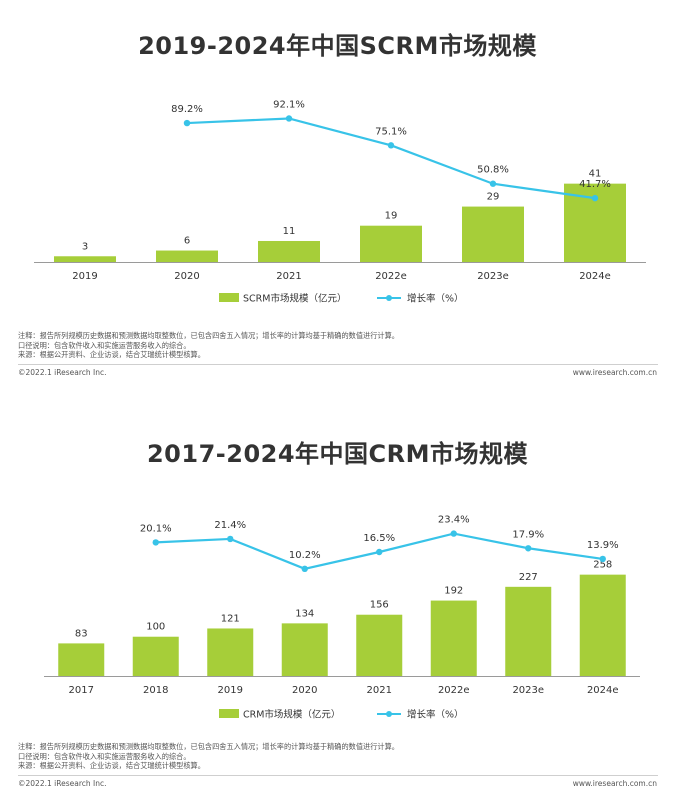 This screenshot has width=675, height=804. What do you see at coordinates (187, 241) in the screenshot?
I see `bar-value-label: 6` at bounding box center [187, 241].